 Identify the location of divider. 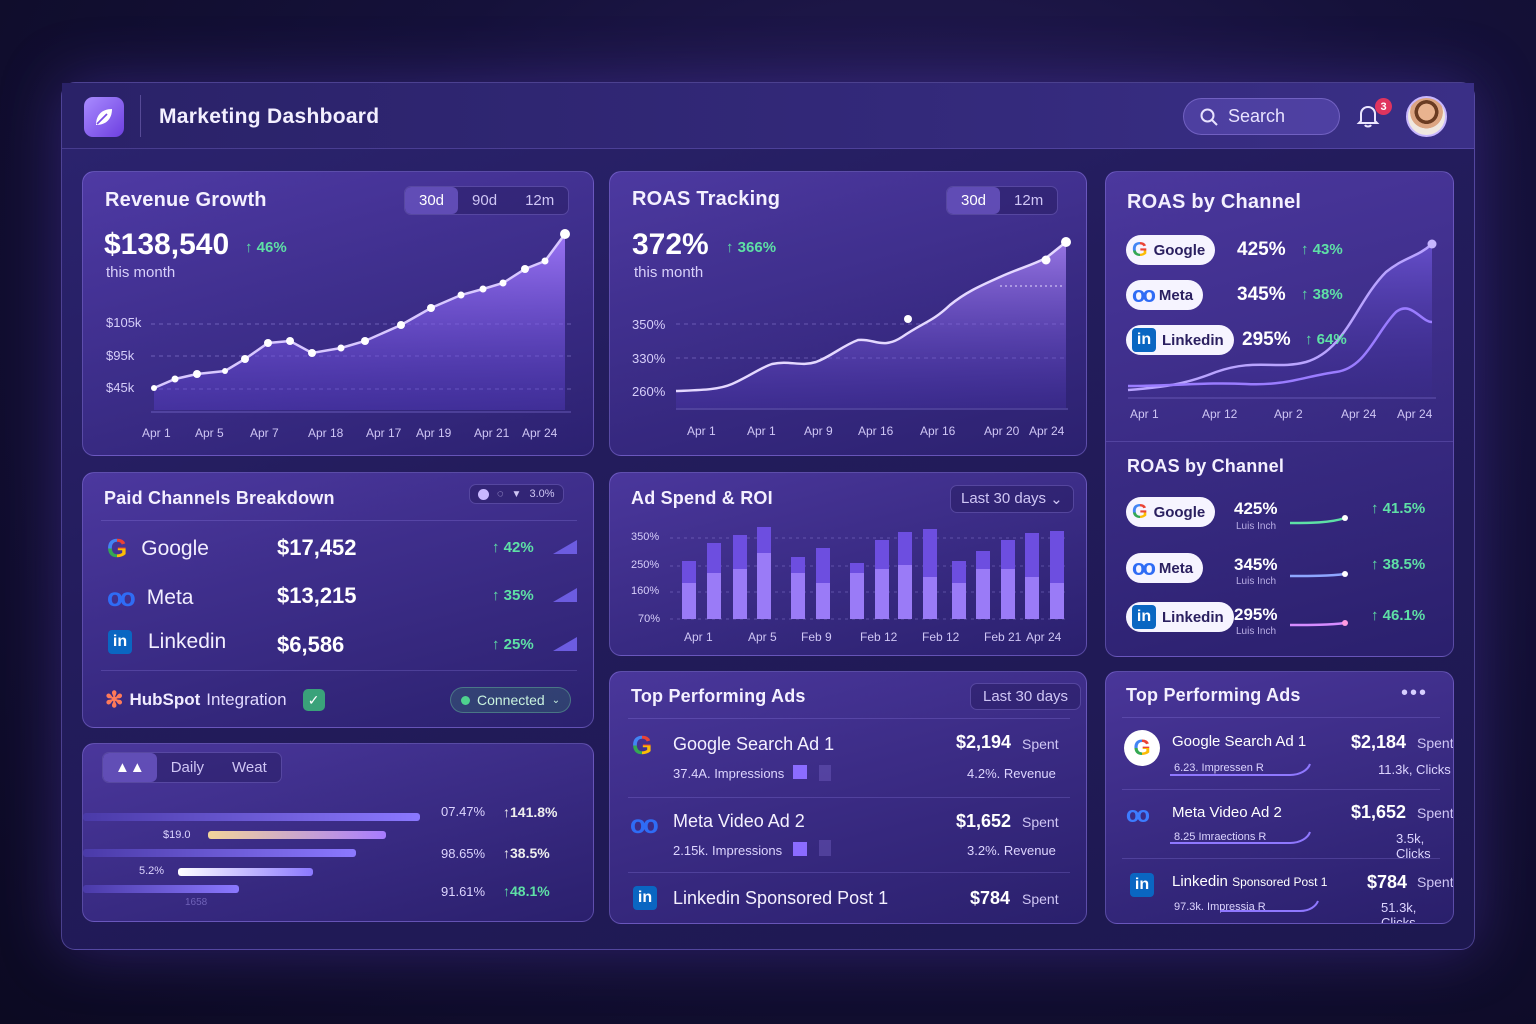
(849, 718).